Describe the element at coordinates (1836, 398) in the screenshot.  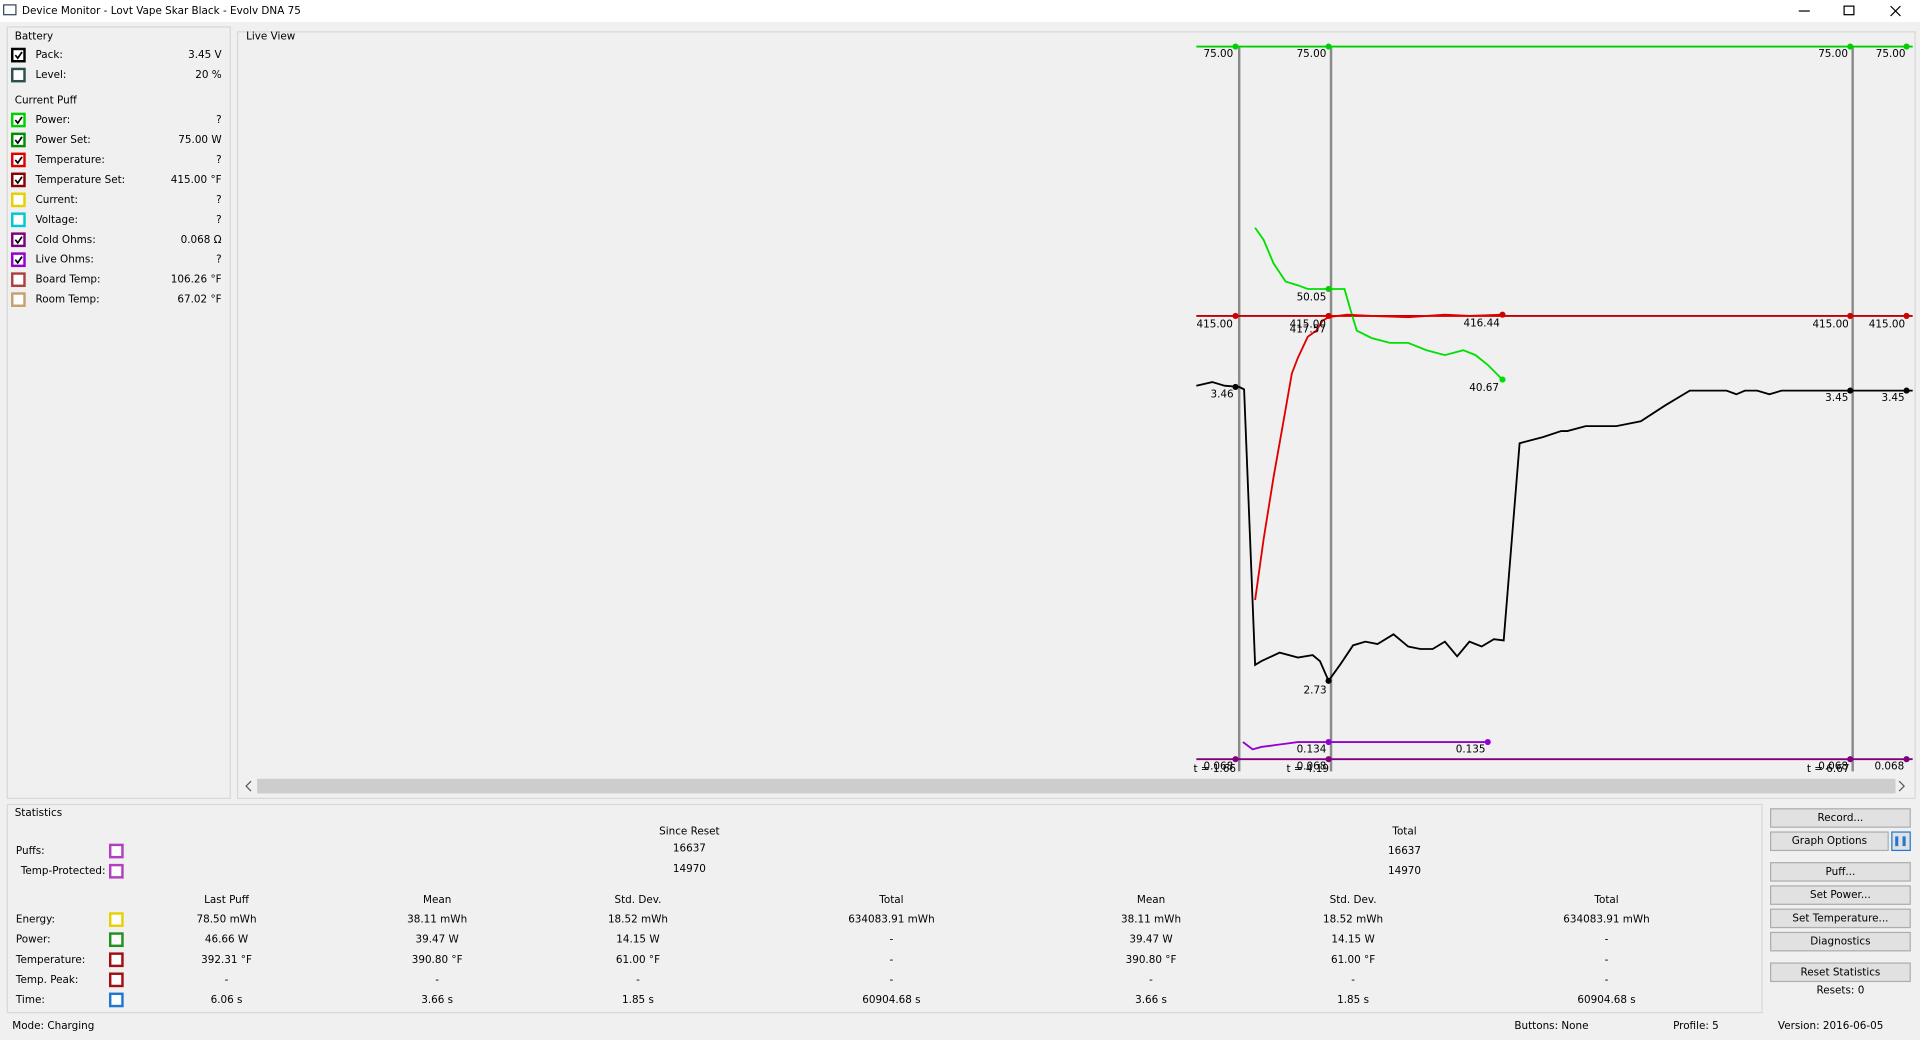
I see `graph-label: 3.45` at that location.